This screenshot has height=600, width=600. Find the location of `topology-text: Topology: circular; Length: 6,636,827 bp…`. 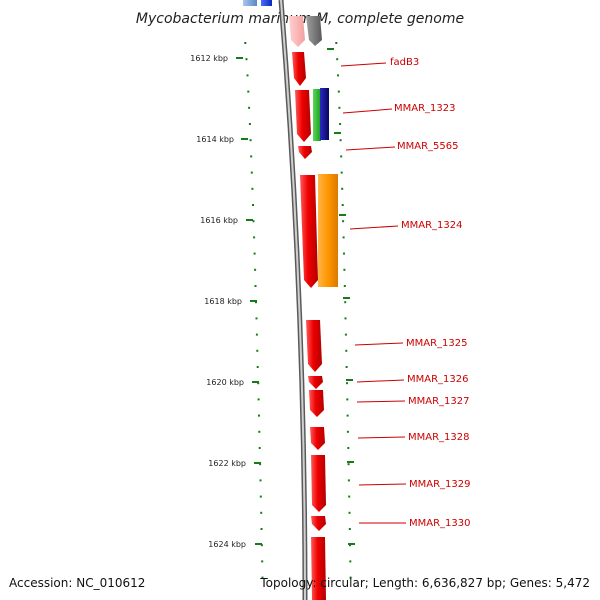

topology-text: Topology: circular; Length: 6,636,827 bp… is located at coordinates (425, 583).